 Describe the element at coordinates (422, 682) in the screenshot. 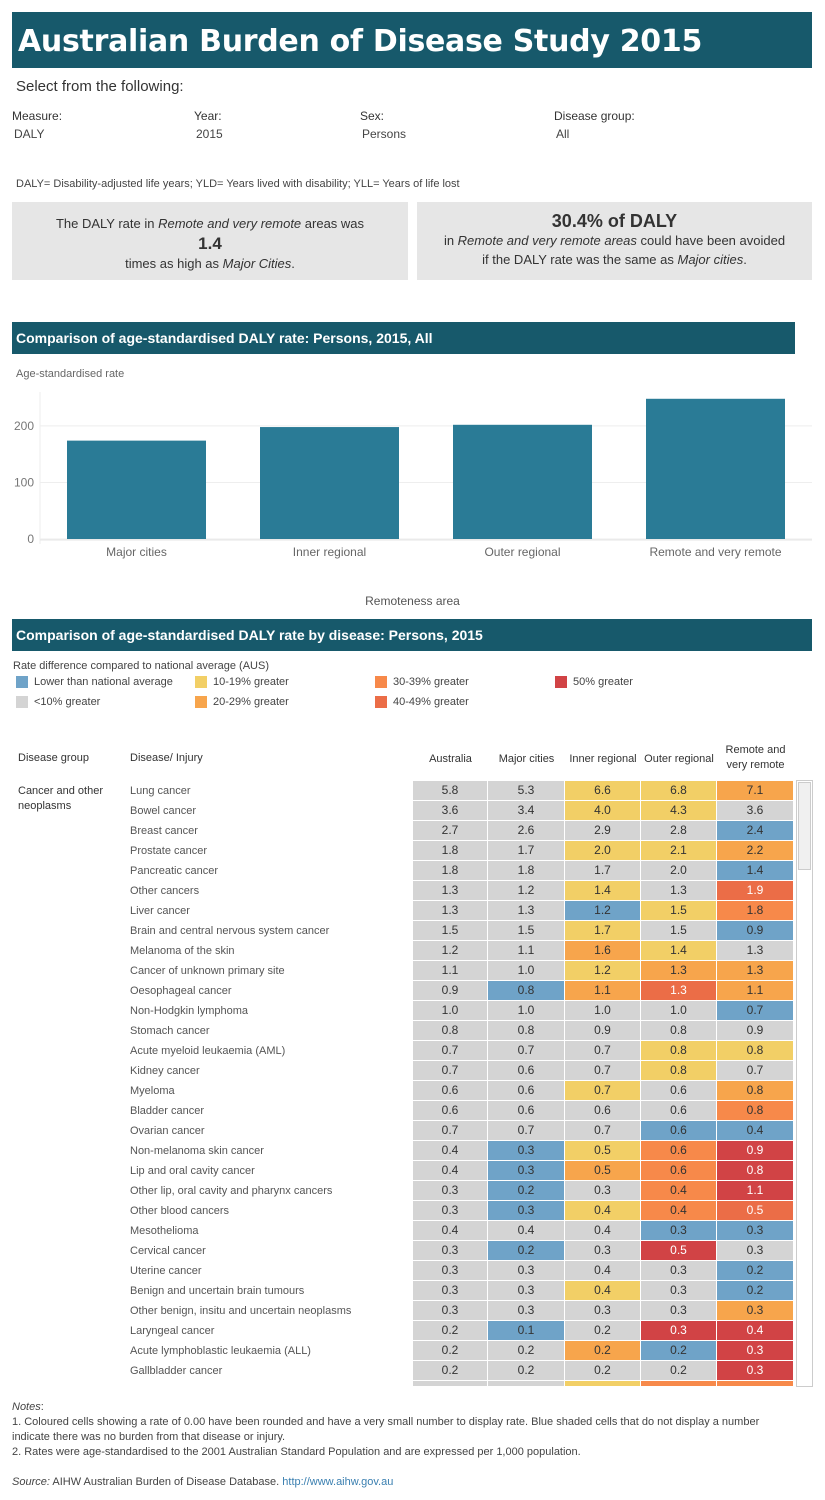

I see `legend-item-g30: 30-39% greater` at that location.